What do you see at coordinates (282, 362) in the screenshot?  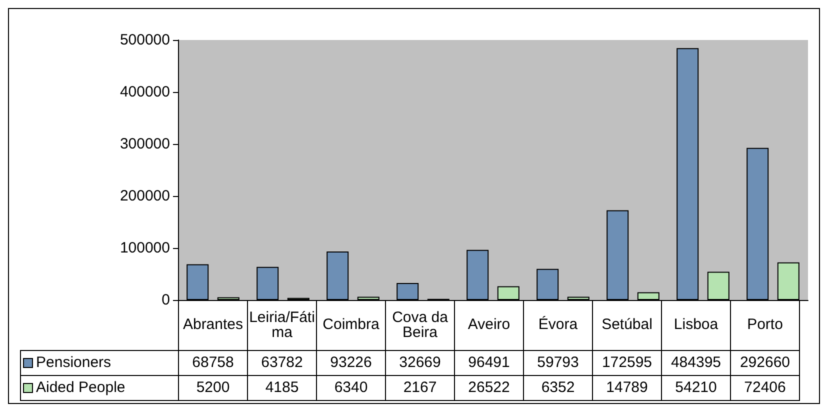 I see `data-label: 63782` at bounding box center [282, 362].